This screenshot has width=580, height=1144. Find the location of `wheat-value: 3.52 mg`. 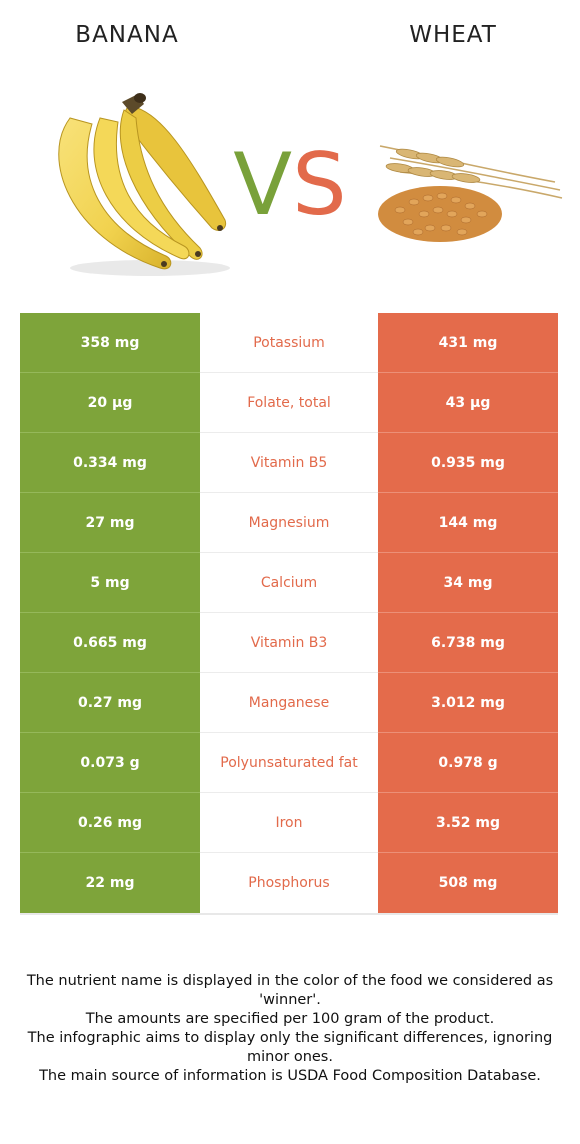

wheat-value: 3.52 mg is located at coordinates (468, 823).